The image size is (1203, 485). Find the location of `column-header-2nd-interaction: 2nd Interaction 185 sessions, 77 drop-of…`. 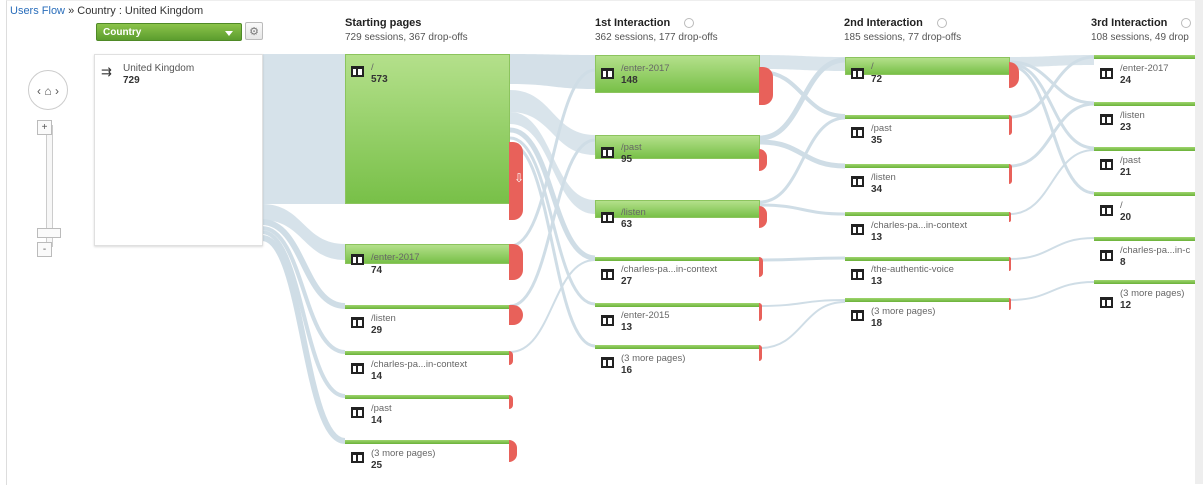

column-header-2nd-interaction: 2nd Interaction 185 sessions, 77 drop-of… is located at coordinates (902, 30).